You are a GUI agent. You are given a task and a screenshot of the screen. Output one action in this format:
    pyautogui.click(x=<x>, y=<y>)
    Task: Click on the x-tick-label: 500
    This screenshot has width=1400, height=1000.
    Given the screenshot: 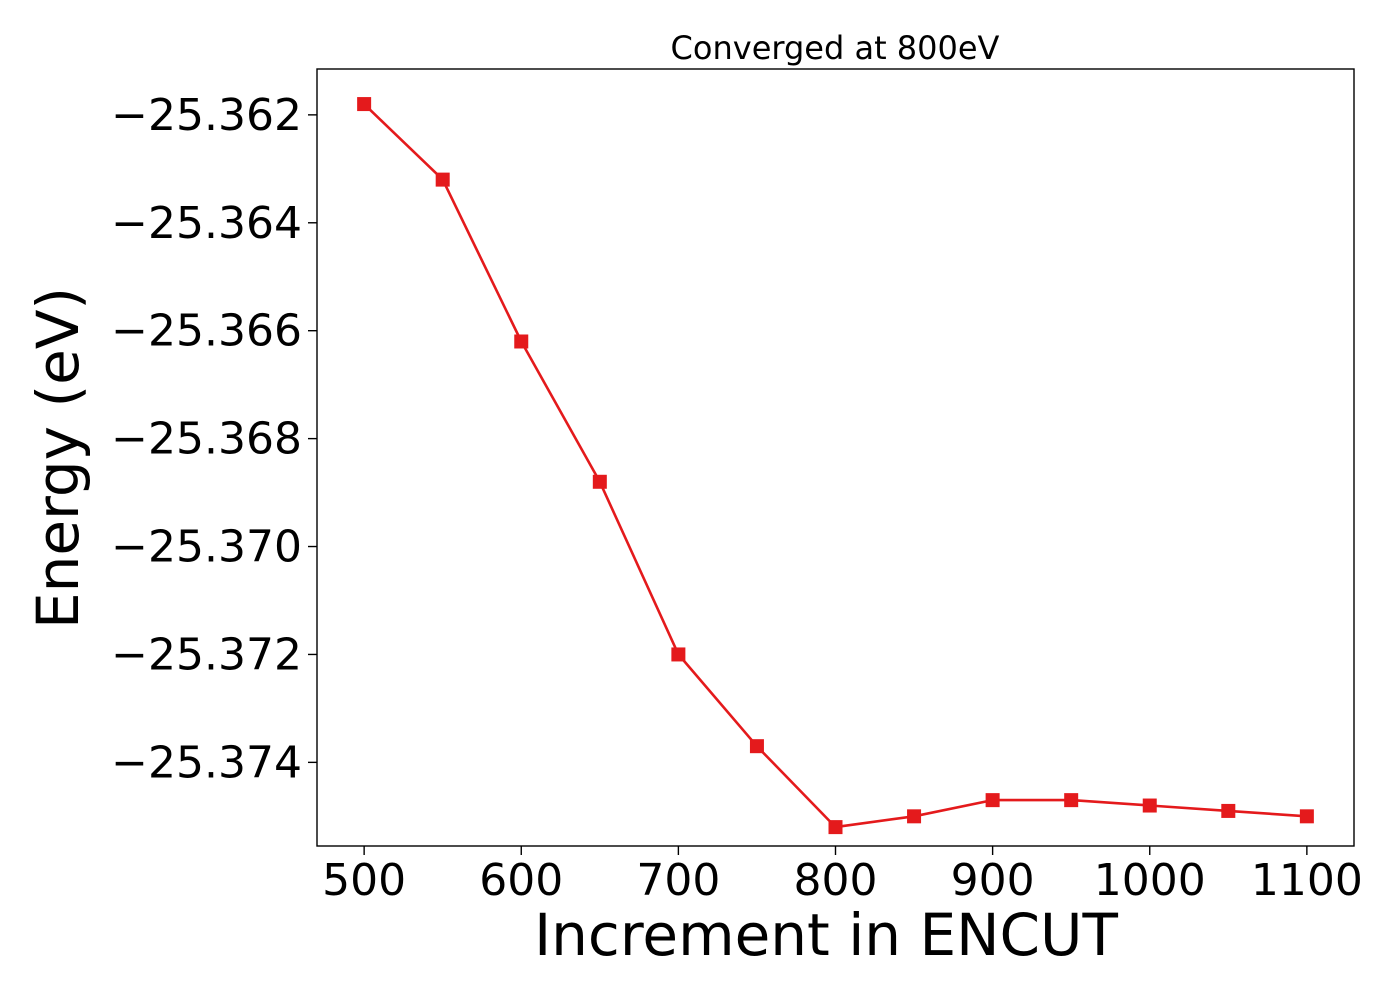 What is the action you would take?
    pyautogui.click(x=364, y=880)
    